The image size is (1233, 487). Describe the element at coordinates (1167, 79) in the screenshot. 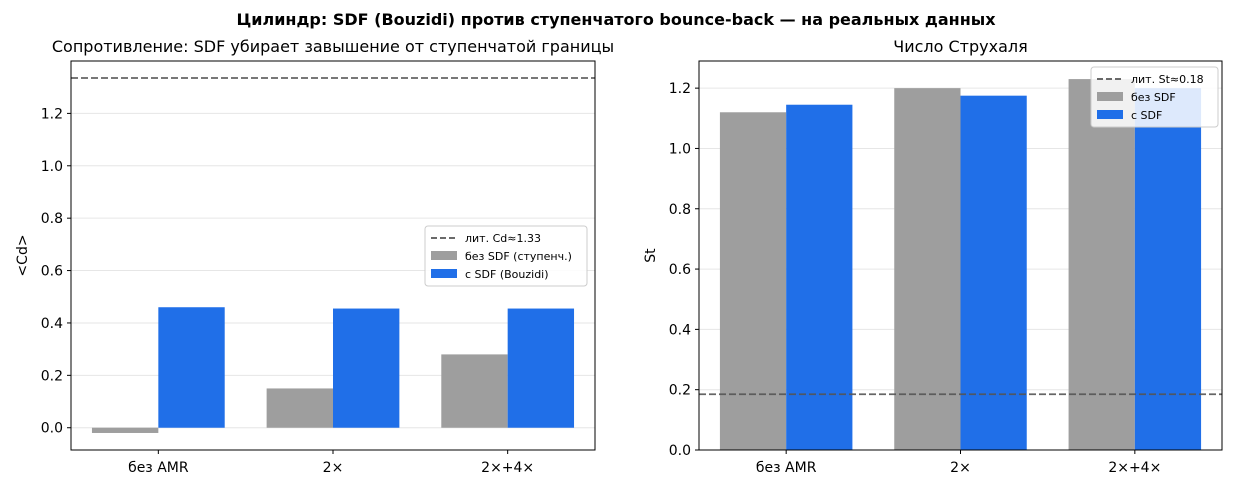

I see `legend-label-reference: лит. St≈0.18` at that location.